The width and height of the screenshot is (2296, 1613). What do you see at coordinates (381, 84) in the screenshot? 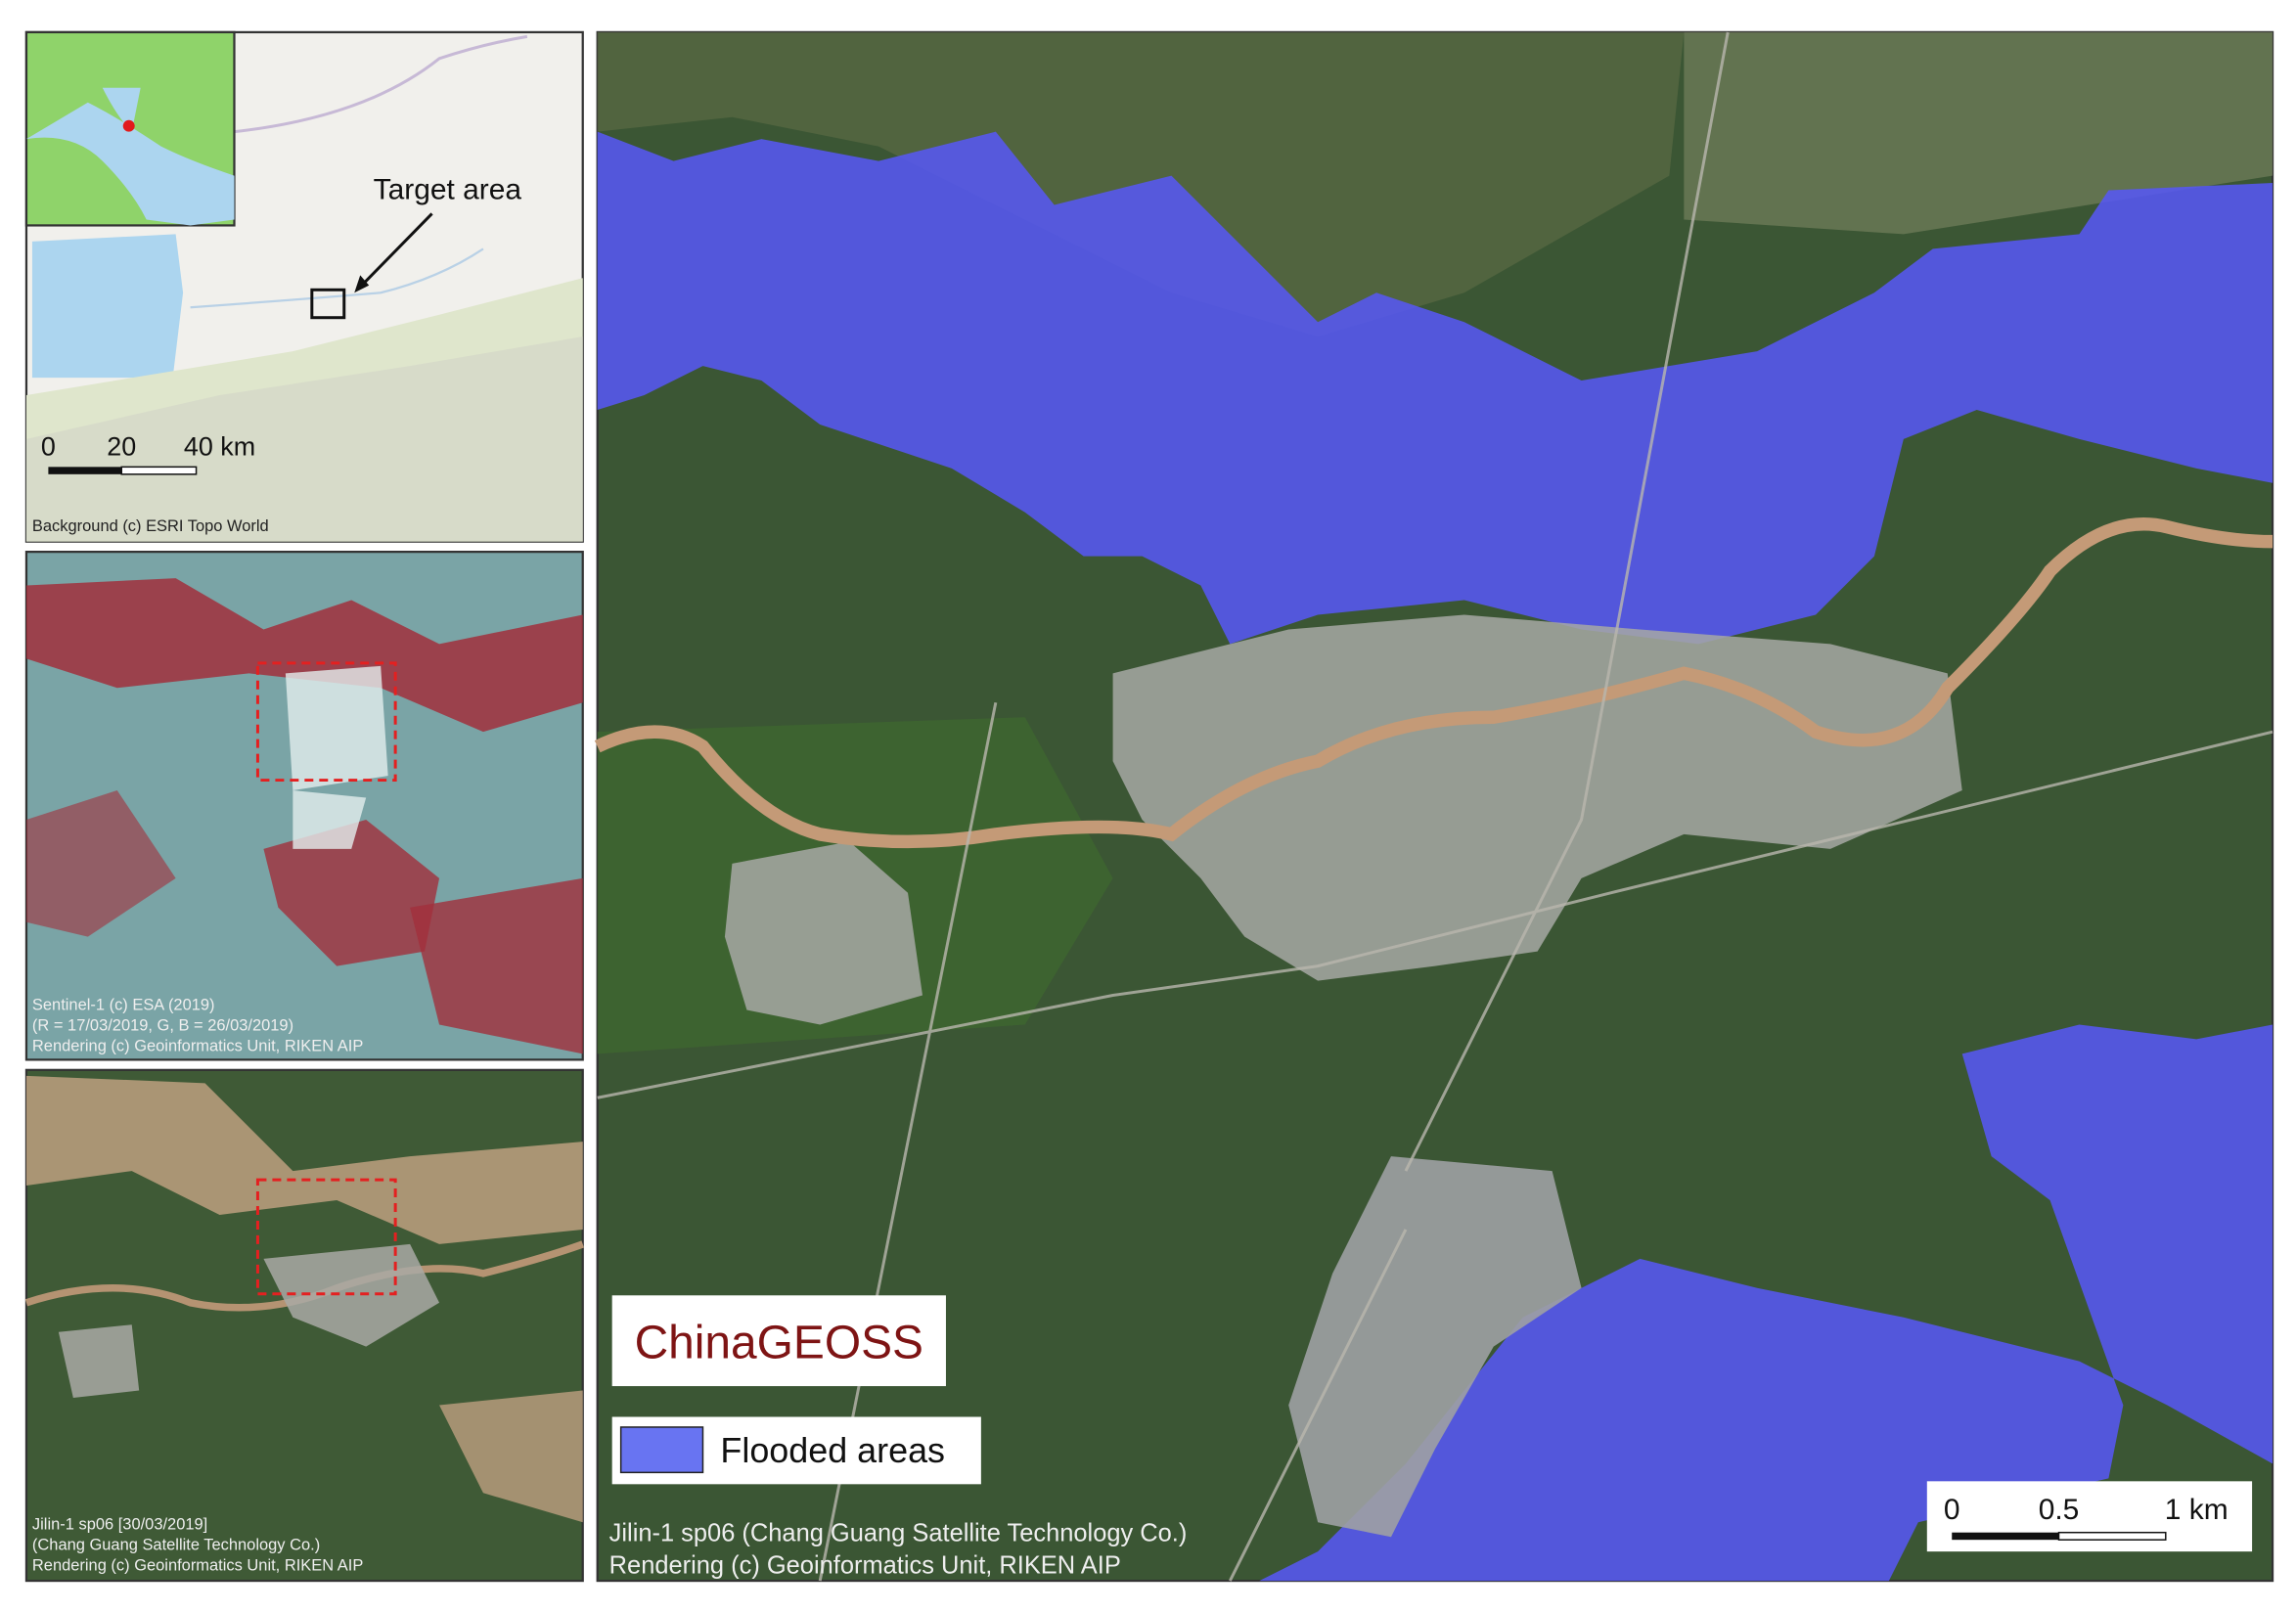
I see `border` at bounding box center [381, 84].